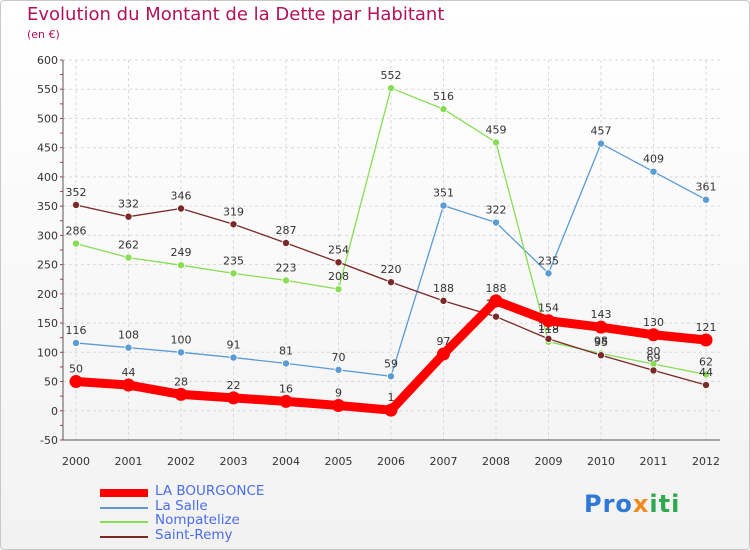 The height and width of the screenshot is (550, 750). I want to click on y-tick-label: 0, so click(54, 411).